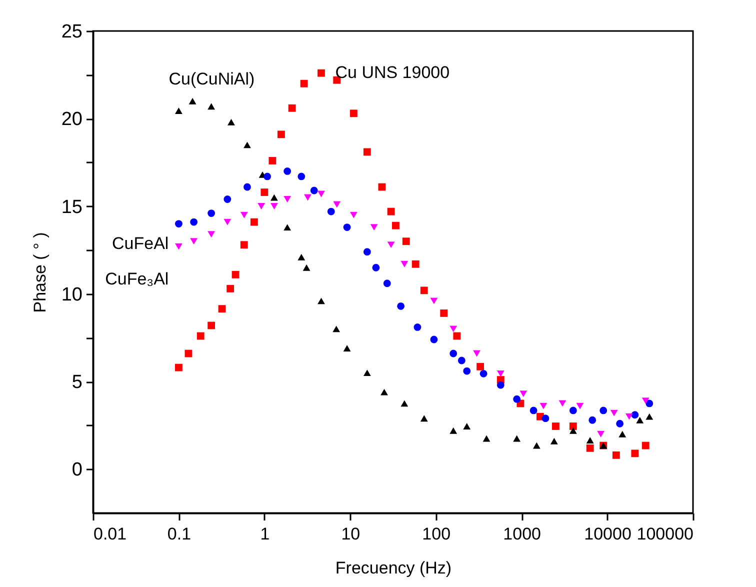 This screenshot has height=587, width=756. I want to click on y-tick-label: 25, so click(71, 32).